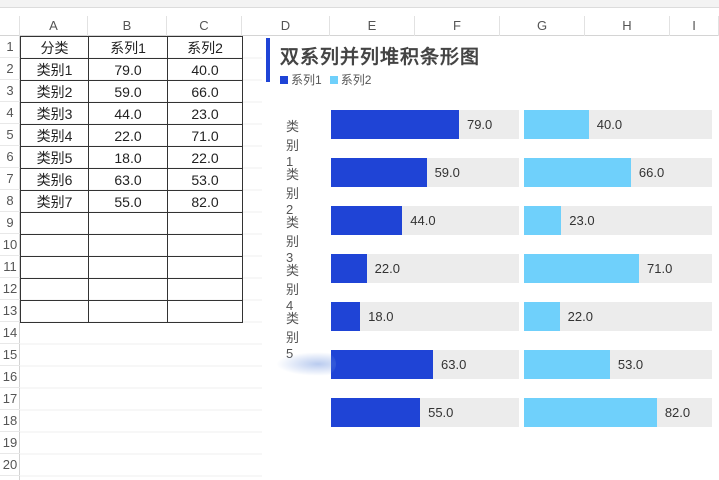 The height and width of the screenshot is (480, 719). Describe the element at coordinates (54, 201) in the screenshot. I see `table-cell: 类别7` at that location.